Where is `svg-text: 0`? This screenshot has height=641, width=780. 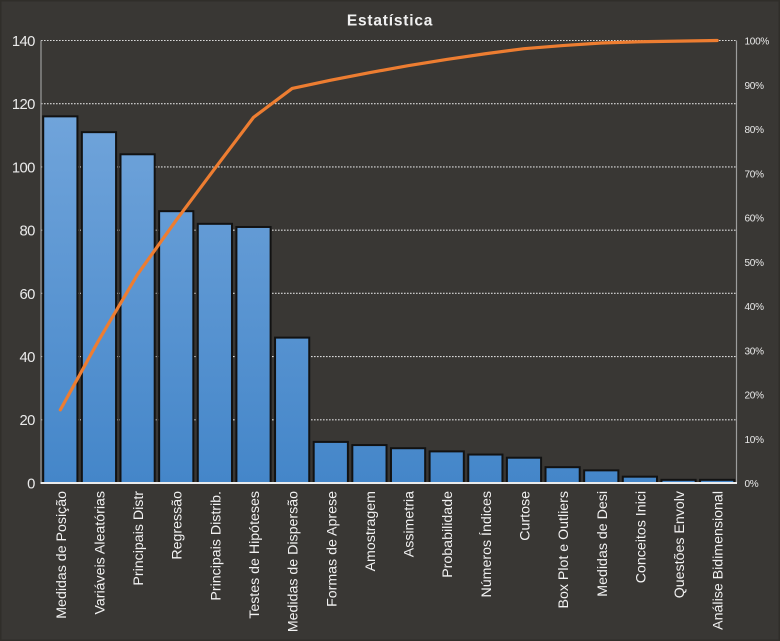 svg-text: 0 is located at coordinates (31, 484).